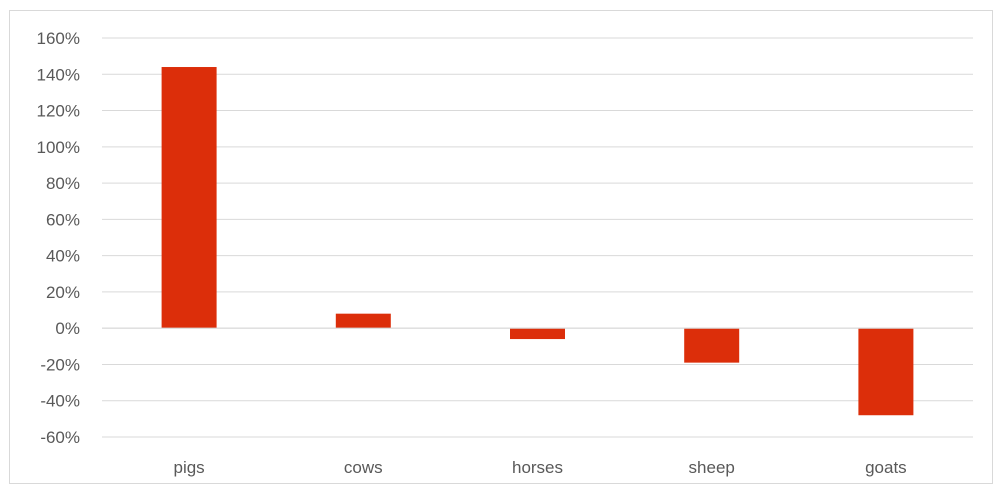 This screenshot has width=1002, height=486. What do you see at coordinates (189, 467) in the screenshot?
I see `category-label-pigs: pigs` at bounding box center [189, 467].